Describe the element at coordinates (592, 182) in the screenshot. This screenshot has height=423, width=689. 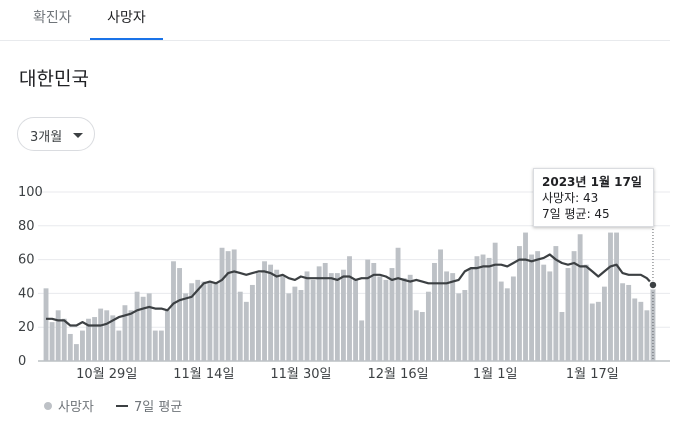
I see `tooltip-date: 2023년 1월 17일` at that location.